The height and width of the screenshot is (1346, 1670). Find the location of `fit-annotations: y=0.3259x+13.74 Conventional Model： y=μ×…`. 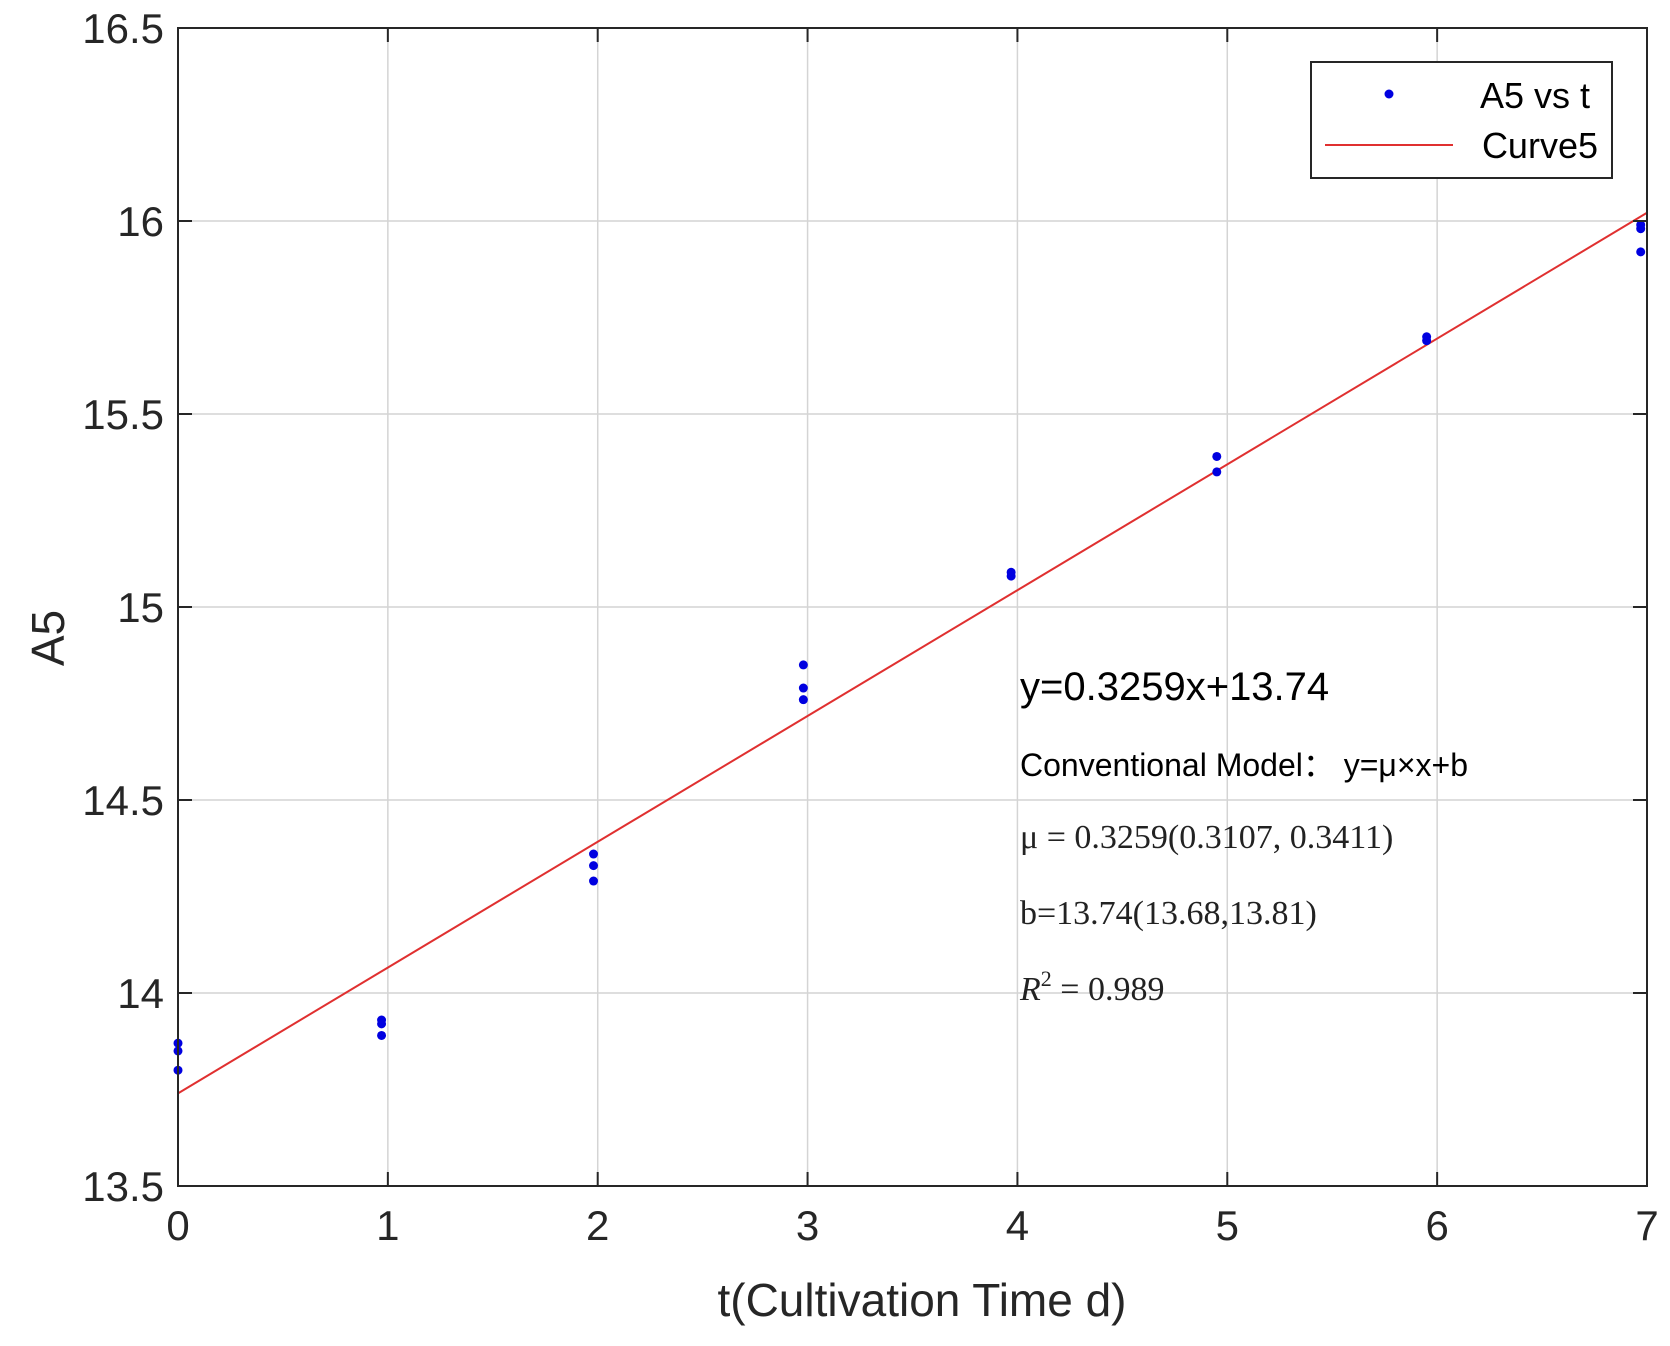

fit-annotations: y=0.3259x+13.74 Conventional Model： y=μ×… is located at coordinates (1243, 836).